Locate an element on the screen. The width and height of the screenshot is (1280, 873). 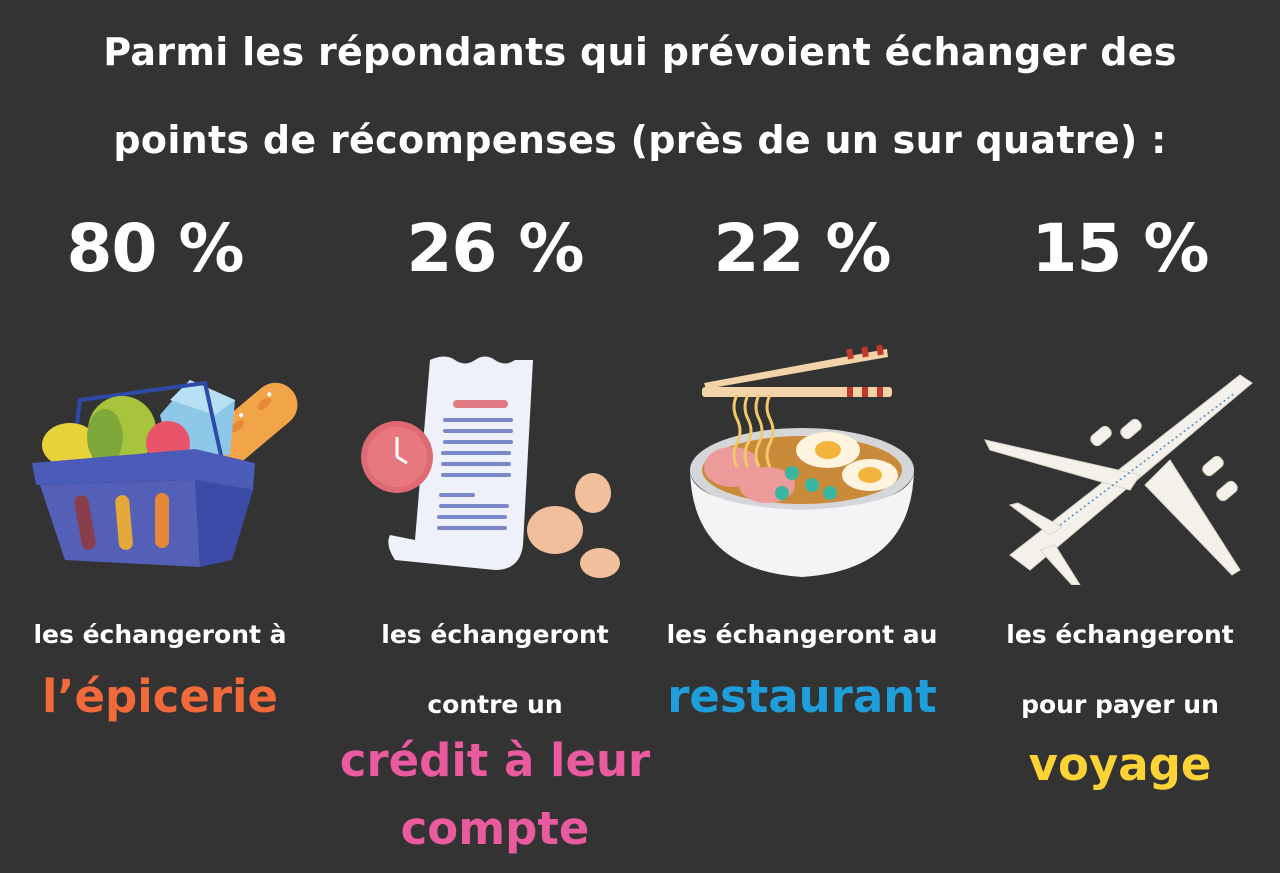
highlight-restaurant: restaurant is located at coordinates (802, 696).